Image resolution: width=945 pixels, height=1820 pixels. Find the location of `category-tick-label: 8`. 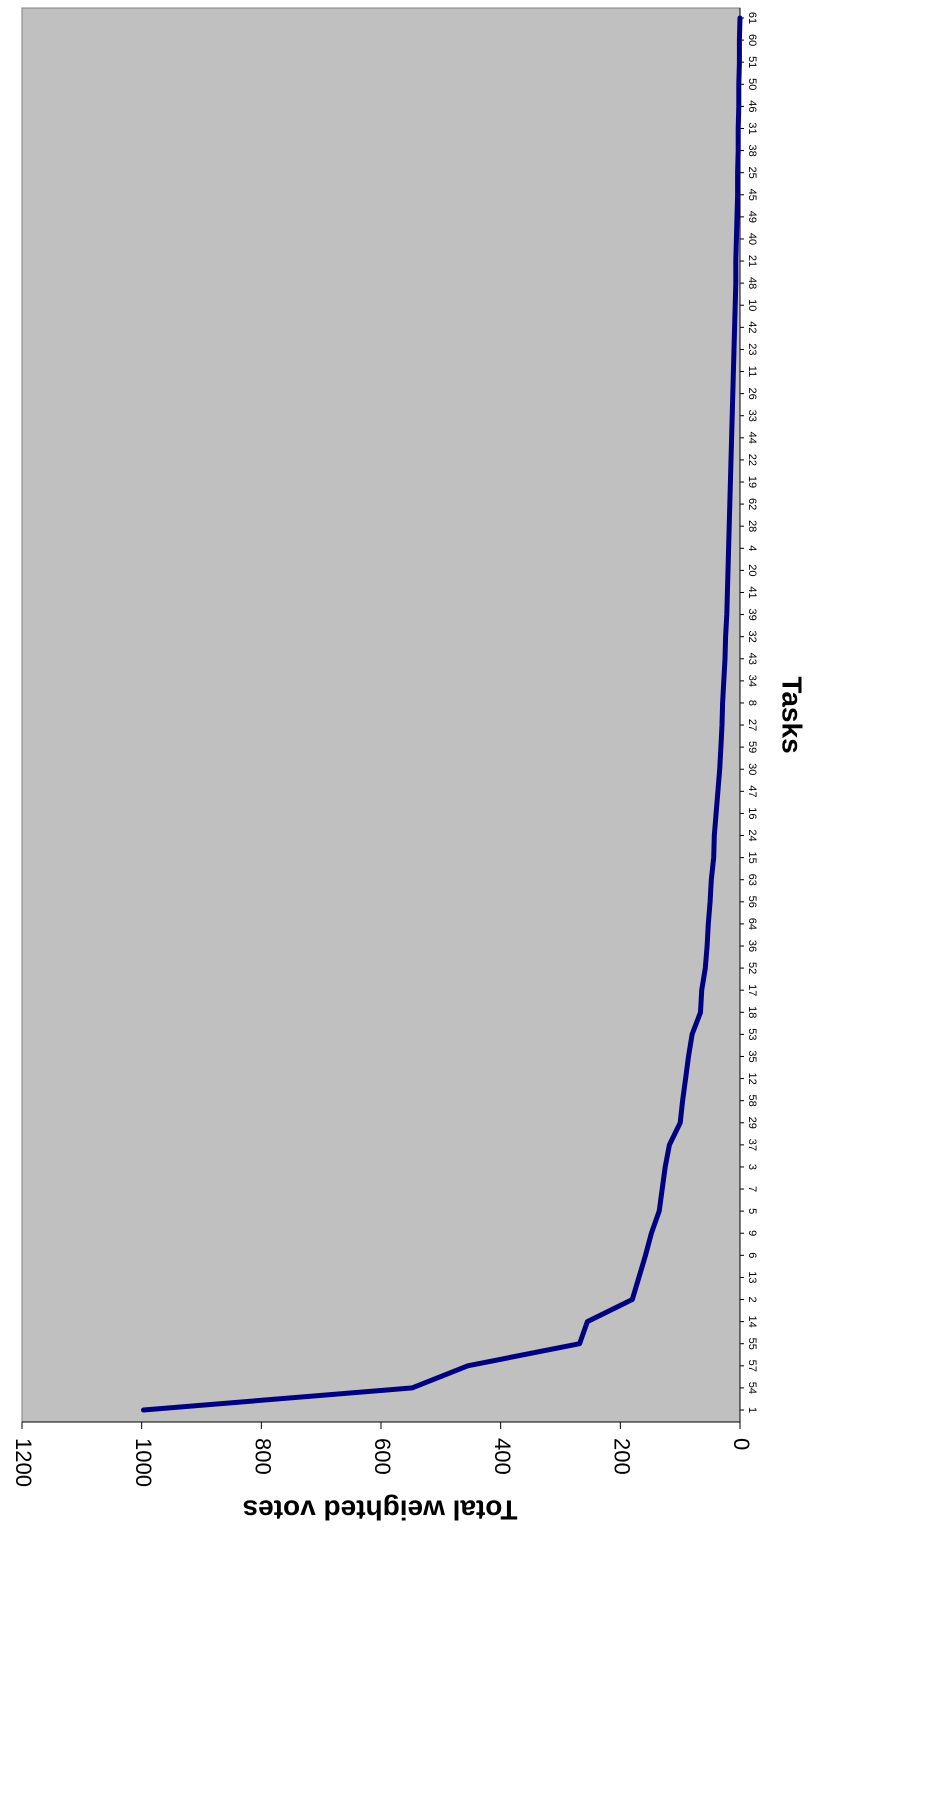

category-tick-label: 8 is located at coordinates (752, 703).